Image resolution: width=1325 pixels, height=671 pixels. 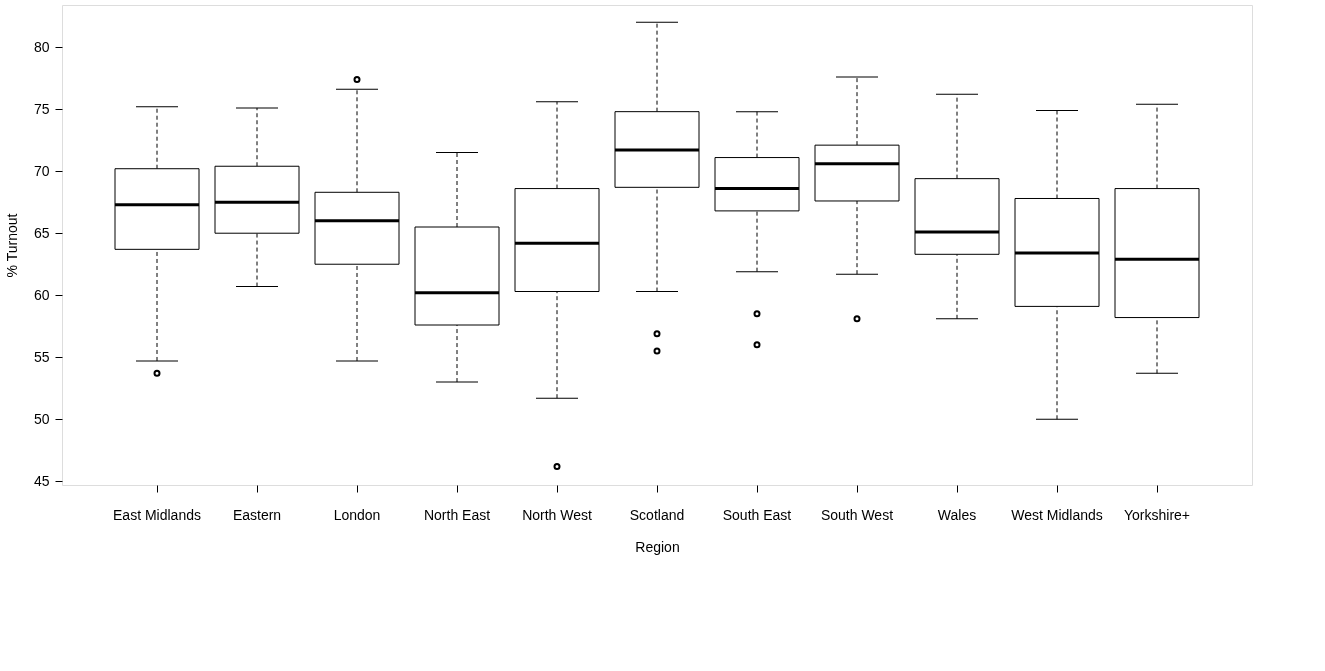 I want to click on x-tick-label: Eastern, so click(x=257, y=514).